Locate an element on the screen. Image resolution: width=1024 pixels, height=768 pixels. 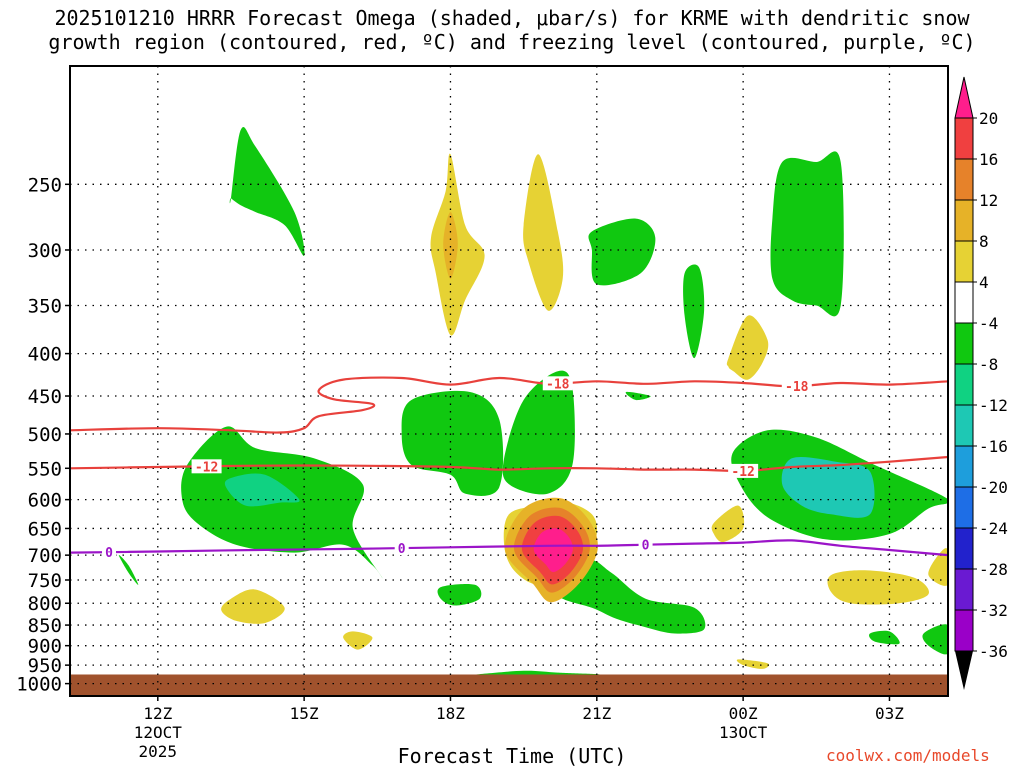
ytick-label-550: 550 is located at coordinates (45, 469).